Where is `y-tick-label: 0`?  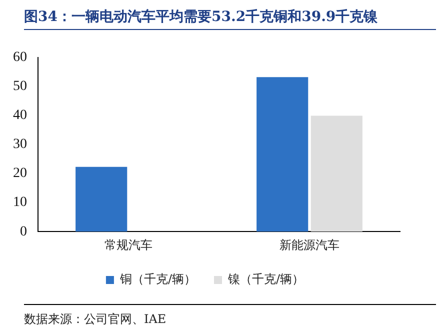 y-tick-label: 0 is located at coordinates (23, 232).